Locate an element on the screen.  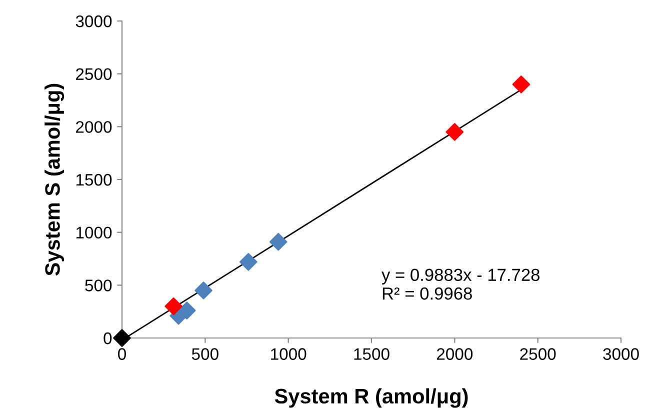
y-tick-label: 500 is located at coordinates (98, 286).